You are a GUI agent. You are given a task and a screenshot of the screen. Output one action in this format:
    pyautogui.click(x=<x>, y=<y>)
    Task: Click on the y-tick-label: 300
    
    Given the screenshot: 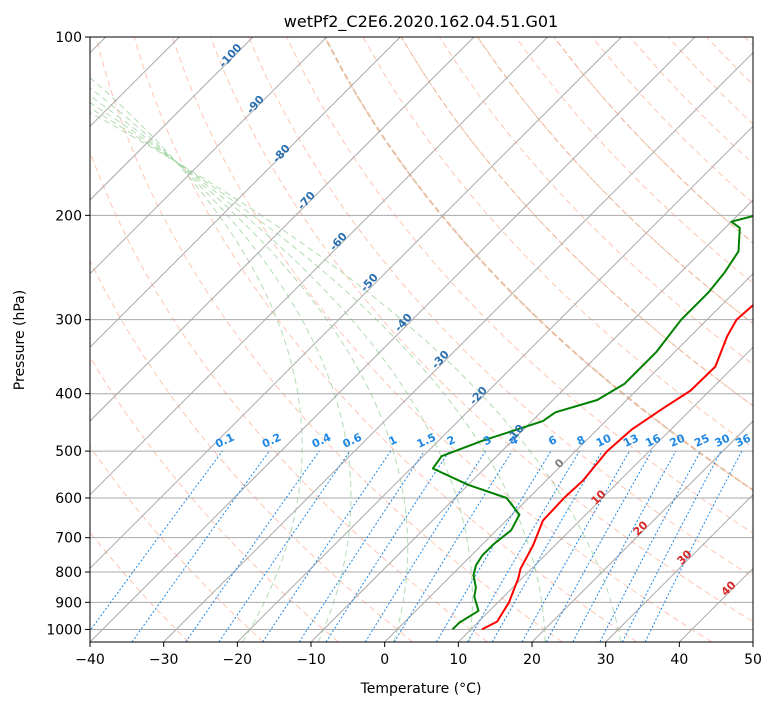 What is the action you would take?
    pyautogui.click(x=68, y=321)
    